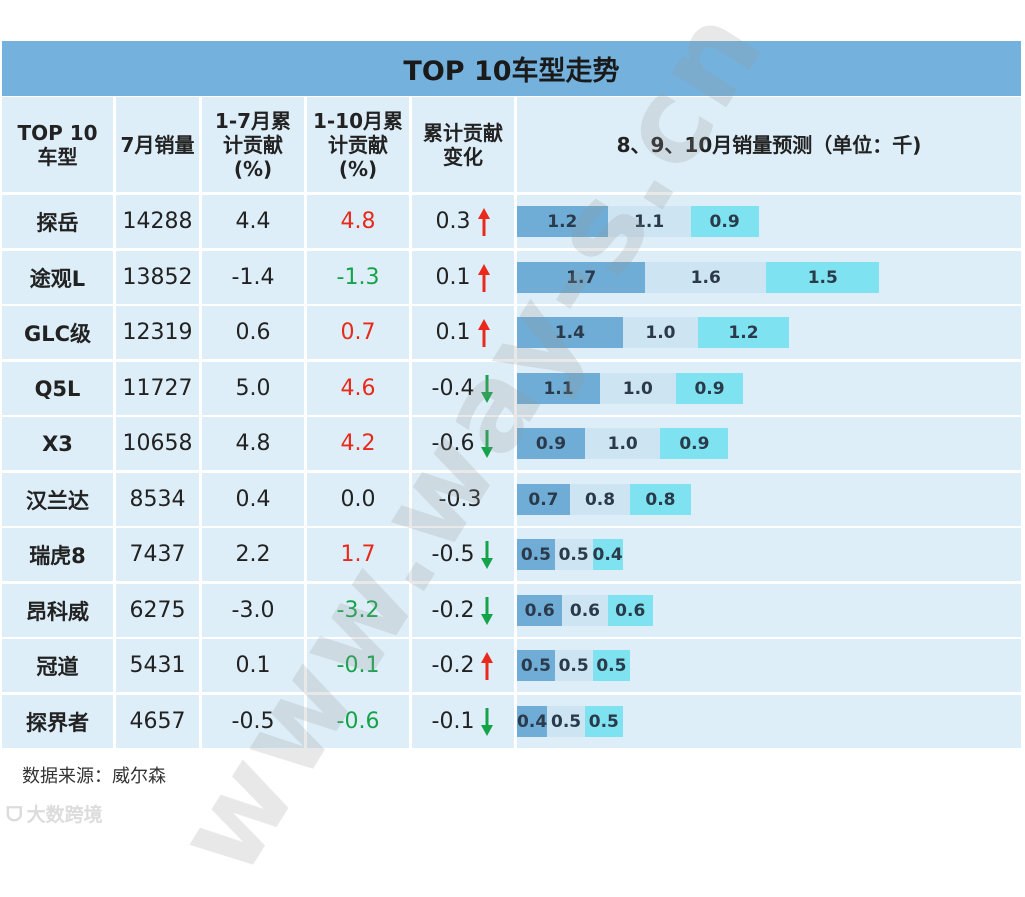 The image size is (1025, 897). What do you see at coordinates (57, 388) in the screenshot?
I see `cell-model: Q5L` at bounding box center [57, 388].